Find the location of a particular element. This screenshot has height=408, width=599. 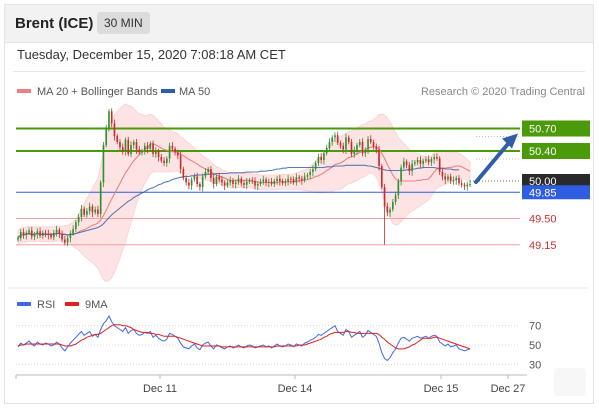

expand-corner-button is located at coordinates (570, 382).